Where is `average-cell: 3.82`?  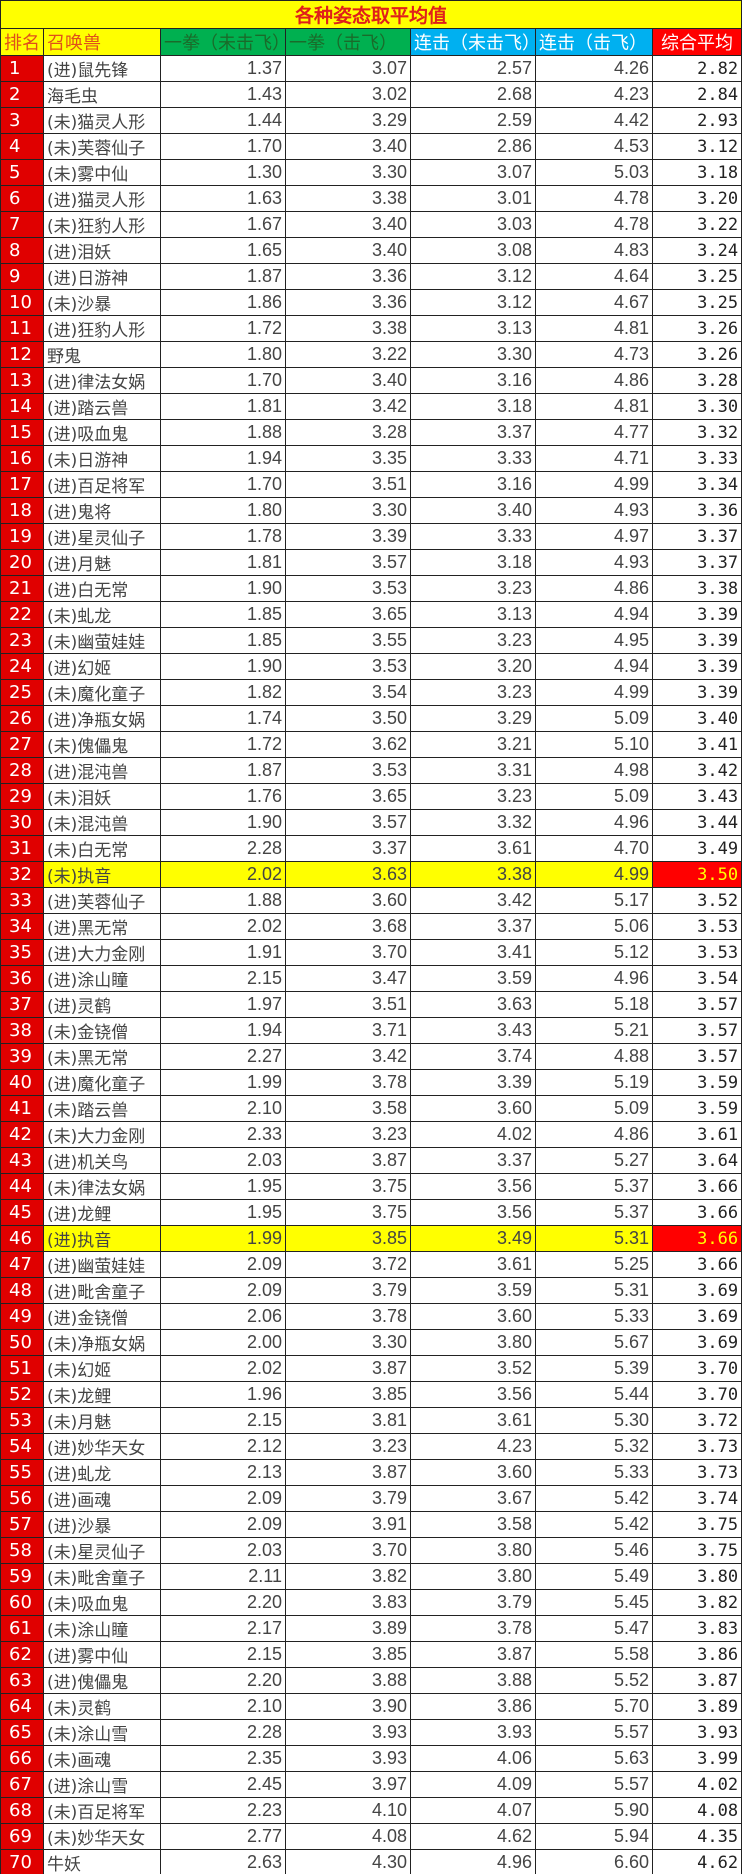
average-cell: 3.82 is located at coordinates (696, 1602).